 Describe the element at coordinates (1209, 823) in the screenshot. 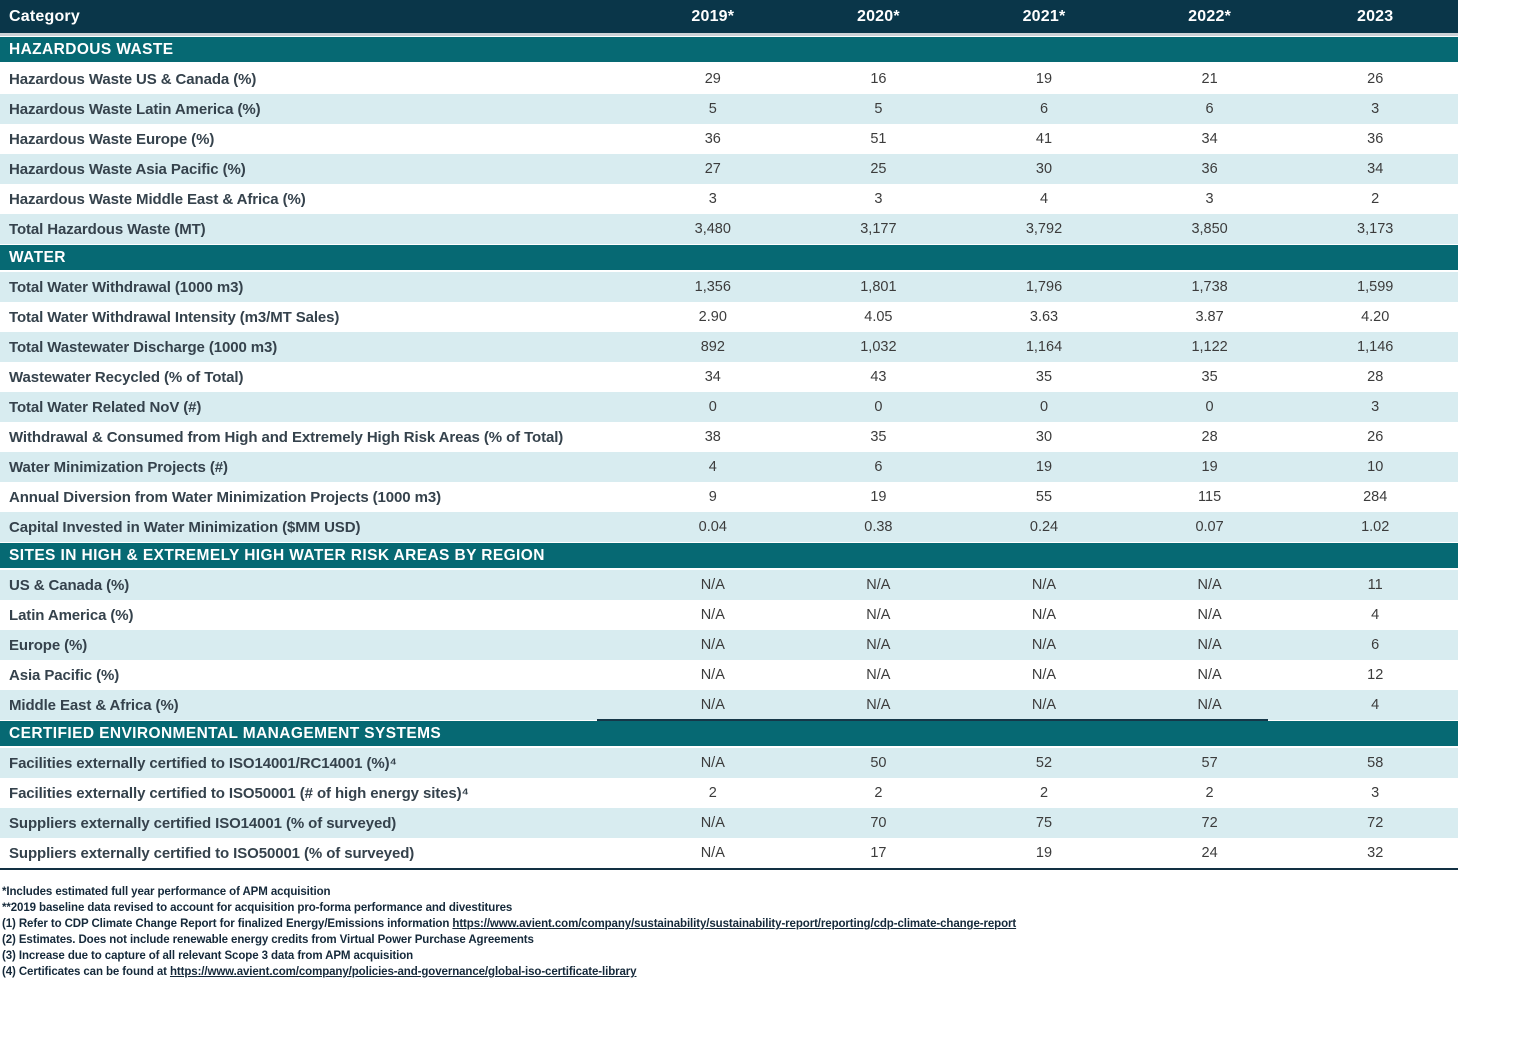

I see `metric-value: 72` at that location.